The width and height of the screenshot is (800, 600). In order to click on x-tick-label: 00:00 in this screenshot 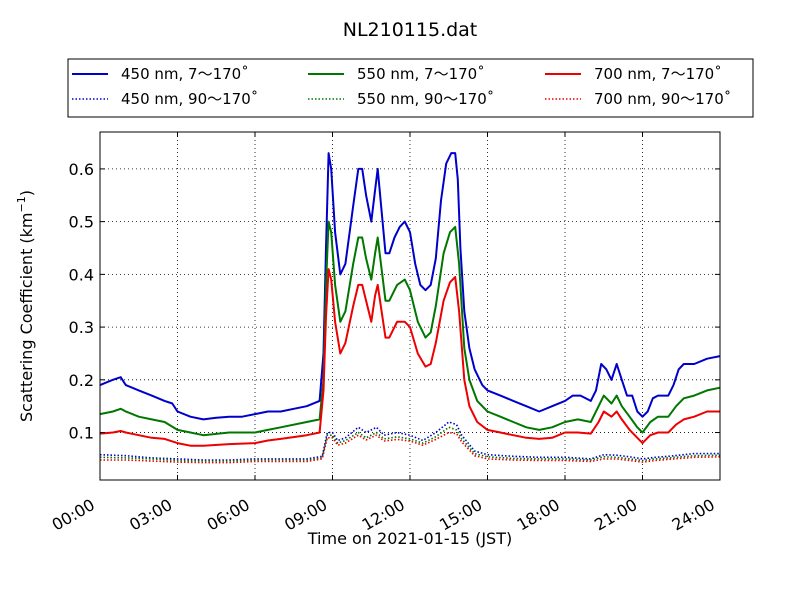, I will do `click(73, 515)`.